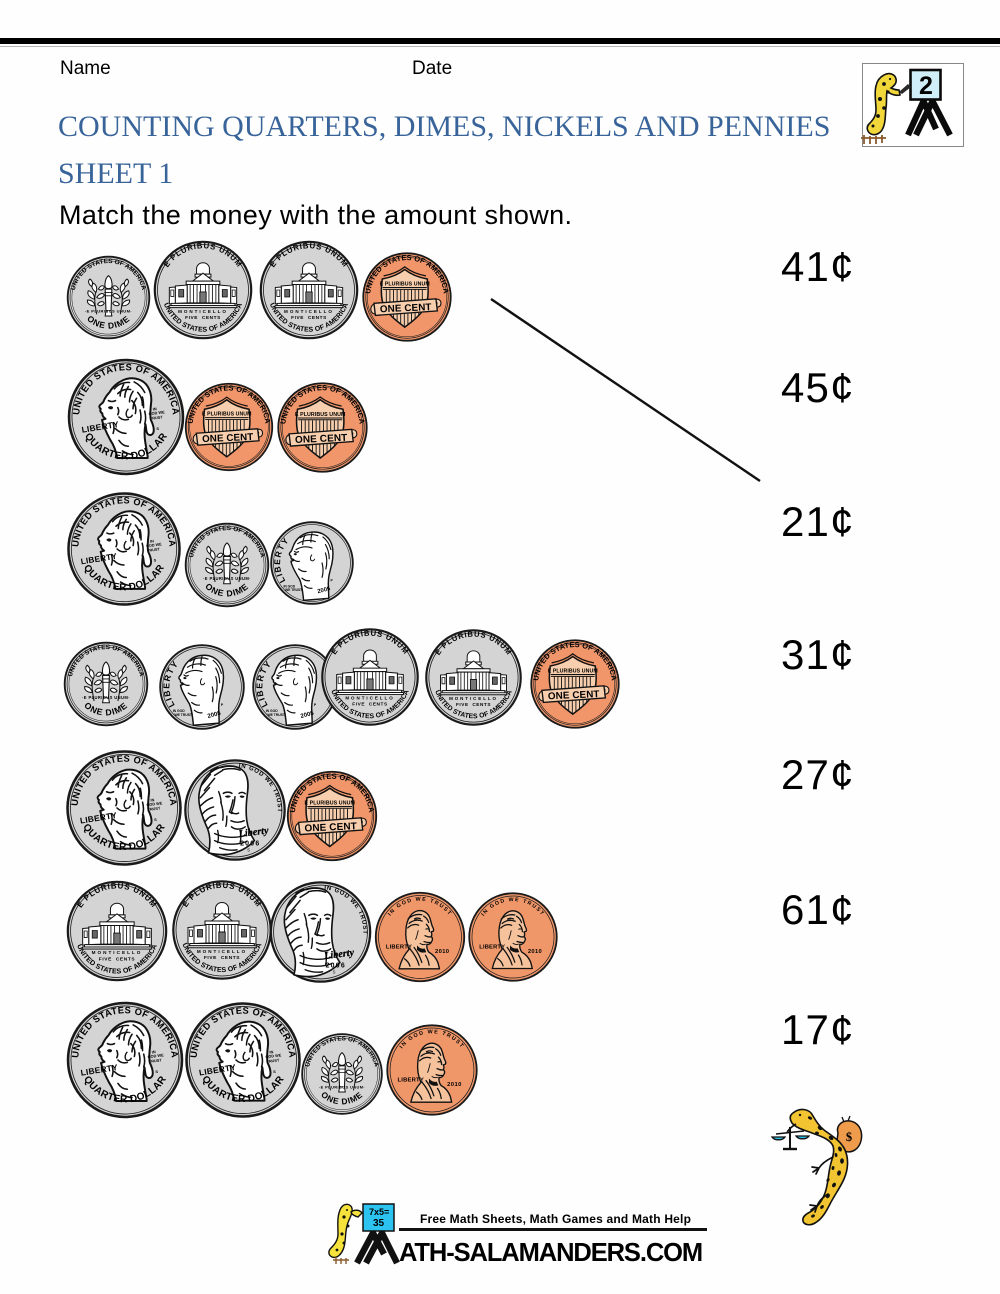 This screenshot has height=1294, width=1000. Describe the element at coordinates (379, 1212) in the screenshot. I see `svg-text: 7x5=` at that location.